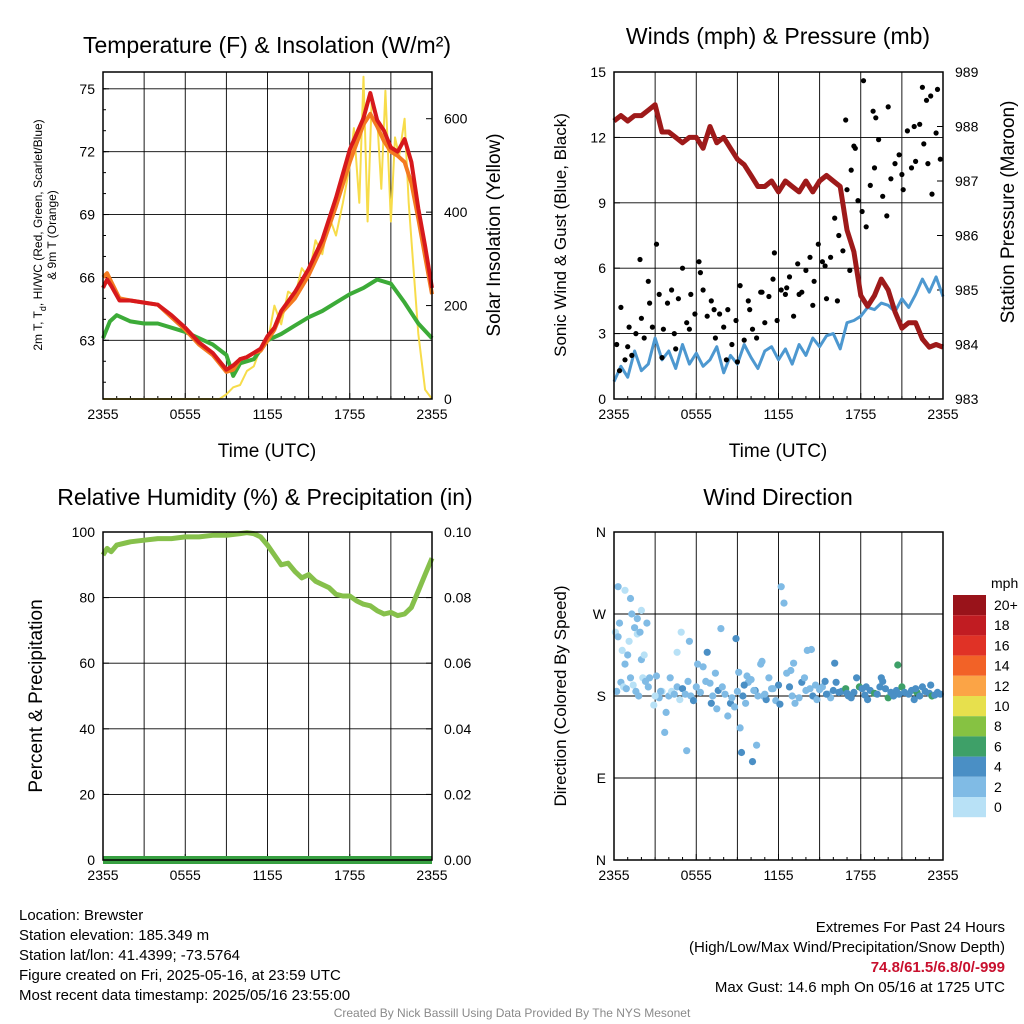 The width and height of the screenshot is (1024, 1024). Describe the element at coordinates (998, 807) in the screenshot. I see `legend-label: 0` at that location.